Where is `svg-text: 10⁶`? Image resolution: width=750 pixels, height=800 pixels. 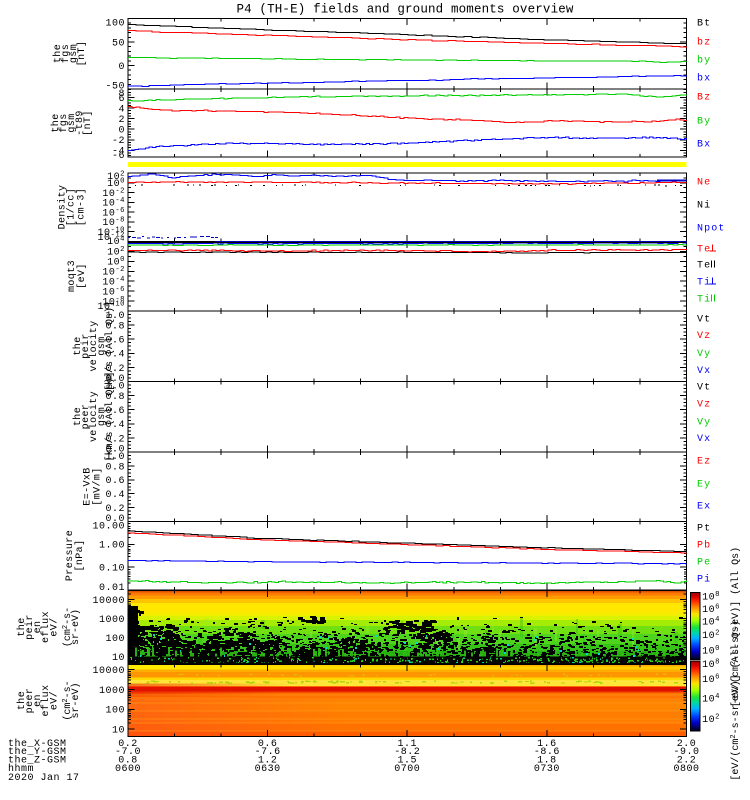
svg-text: 10⁶ is located at coordinates (711, 610).